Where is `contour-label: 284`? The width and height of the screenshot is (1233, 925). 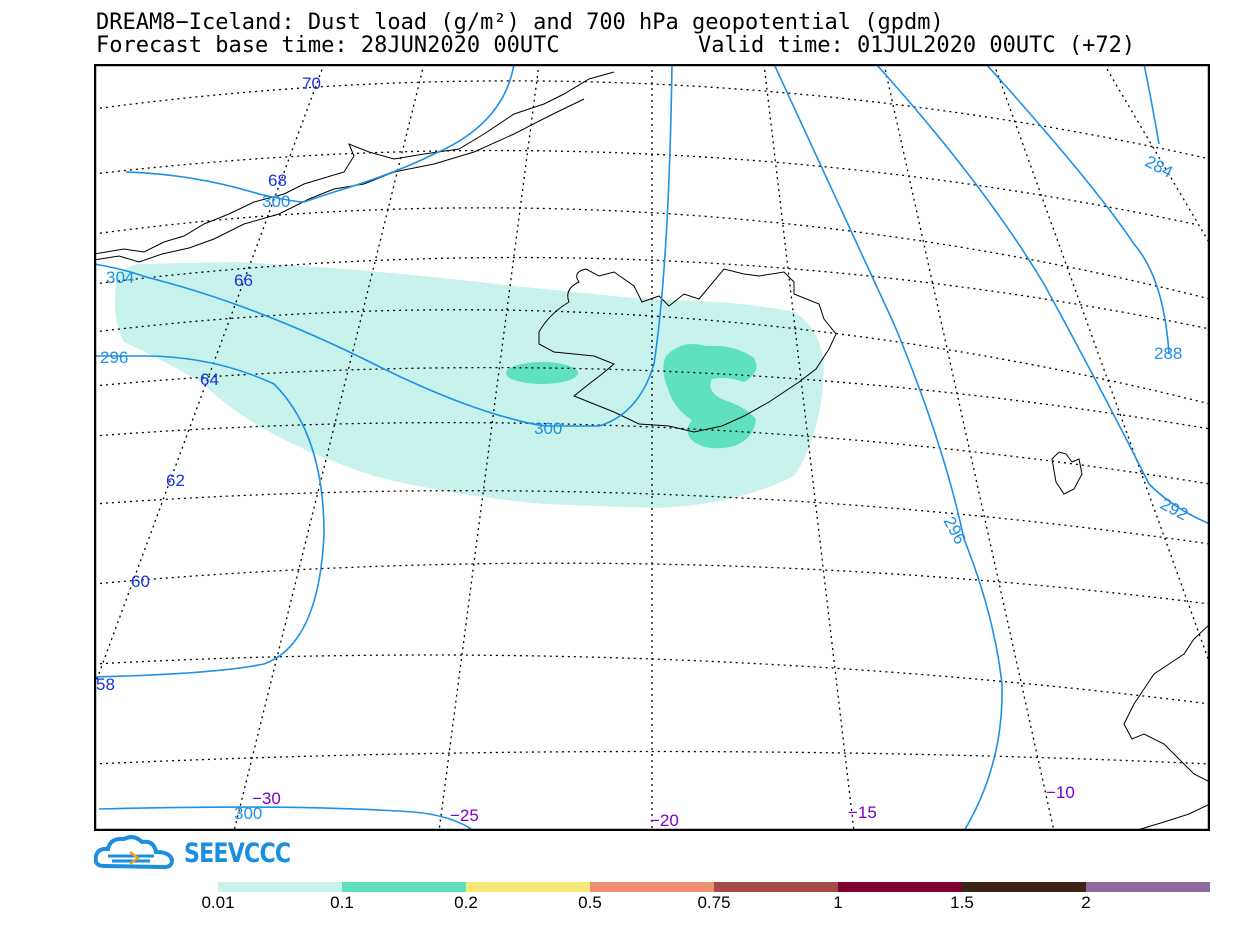
contour-label: 284 is located at coordinates (1159, 167).